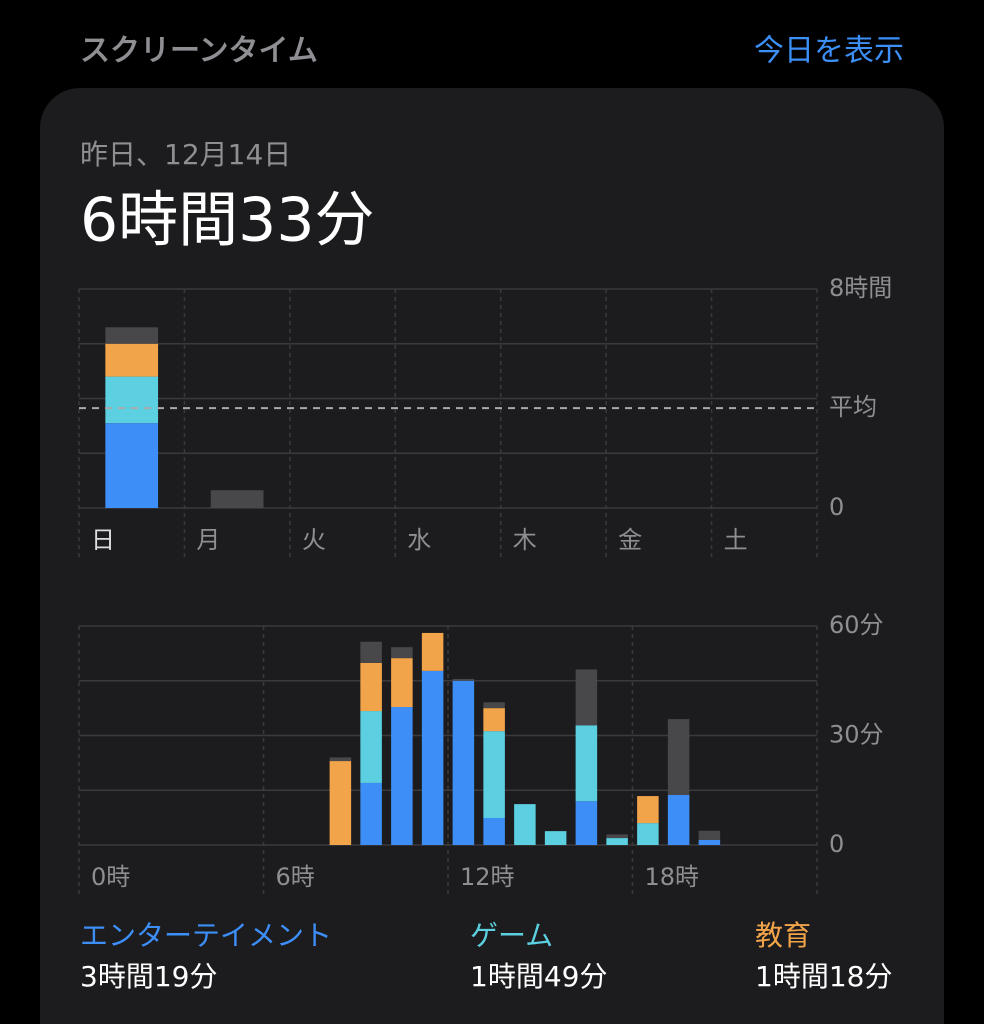 This screenshot has width=984, height=1024. I want to click on total-time: 6時間33分, so click(227, 221).